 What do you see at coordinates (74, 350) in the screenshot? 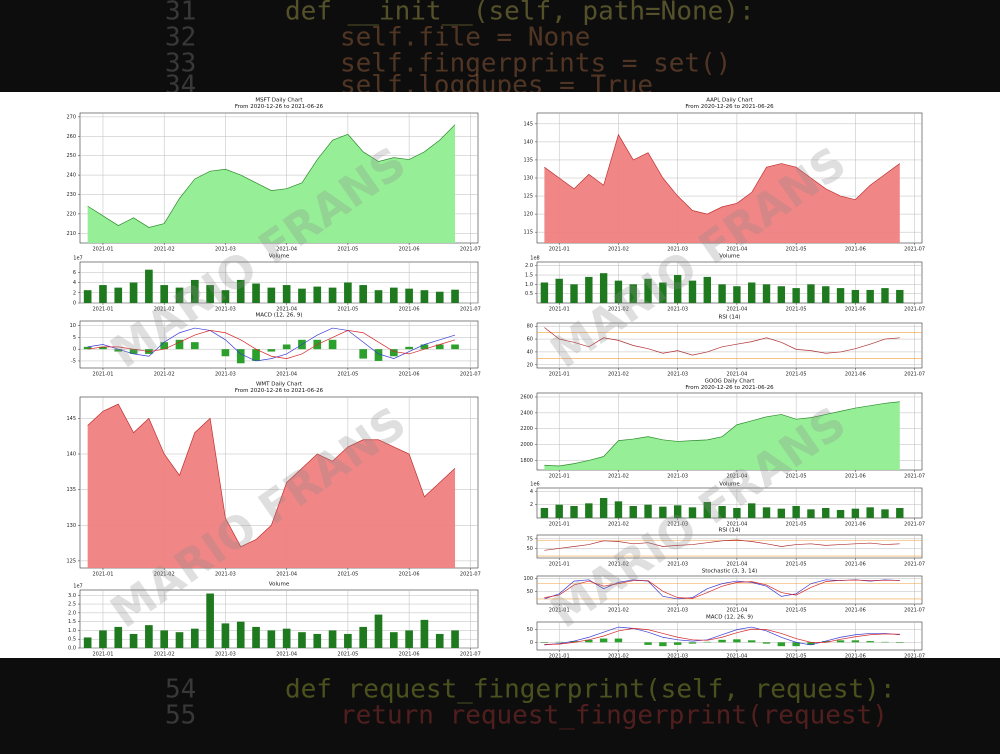
I see `y-tick-label: 0` at bounding box center [74, 350].